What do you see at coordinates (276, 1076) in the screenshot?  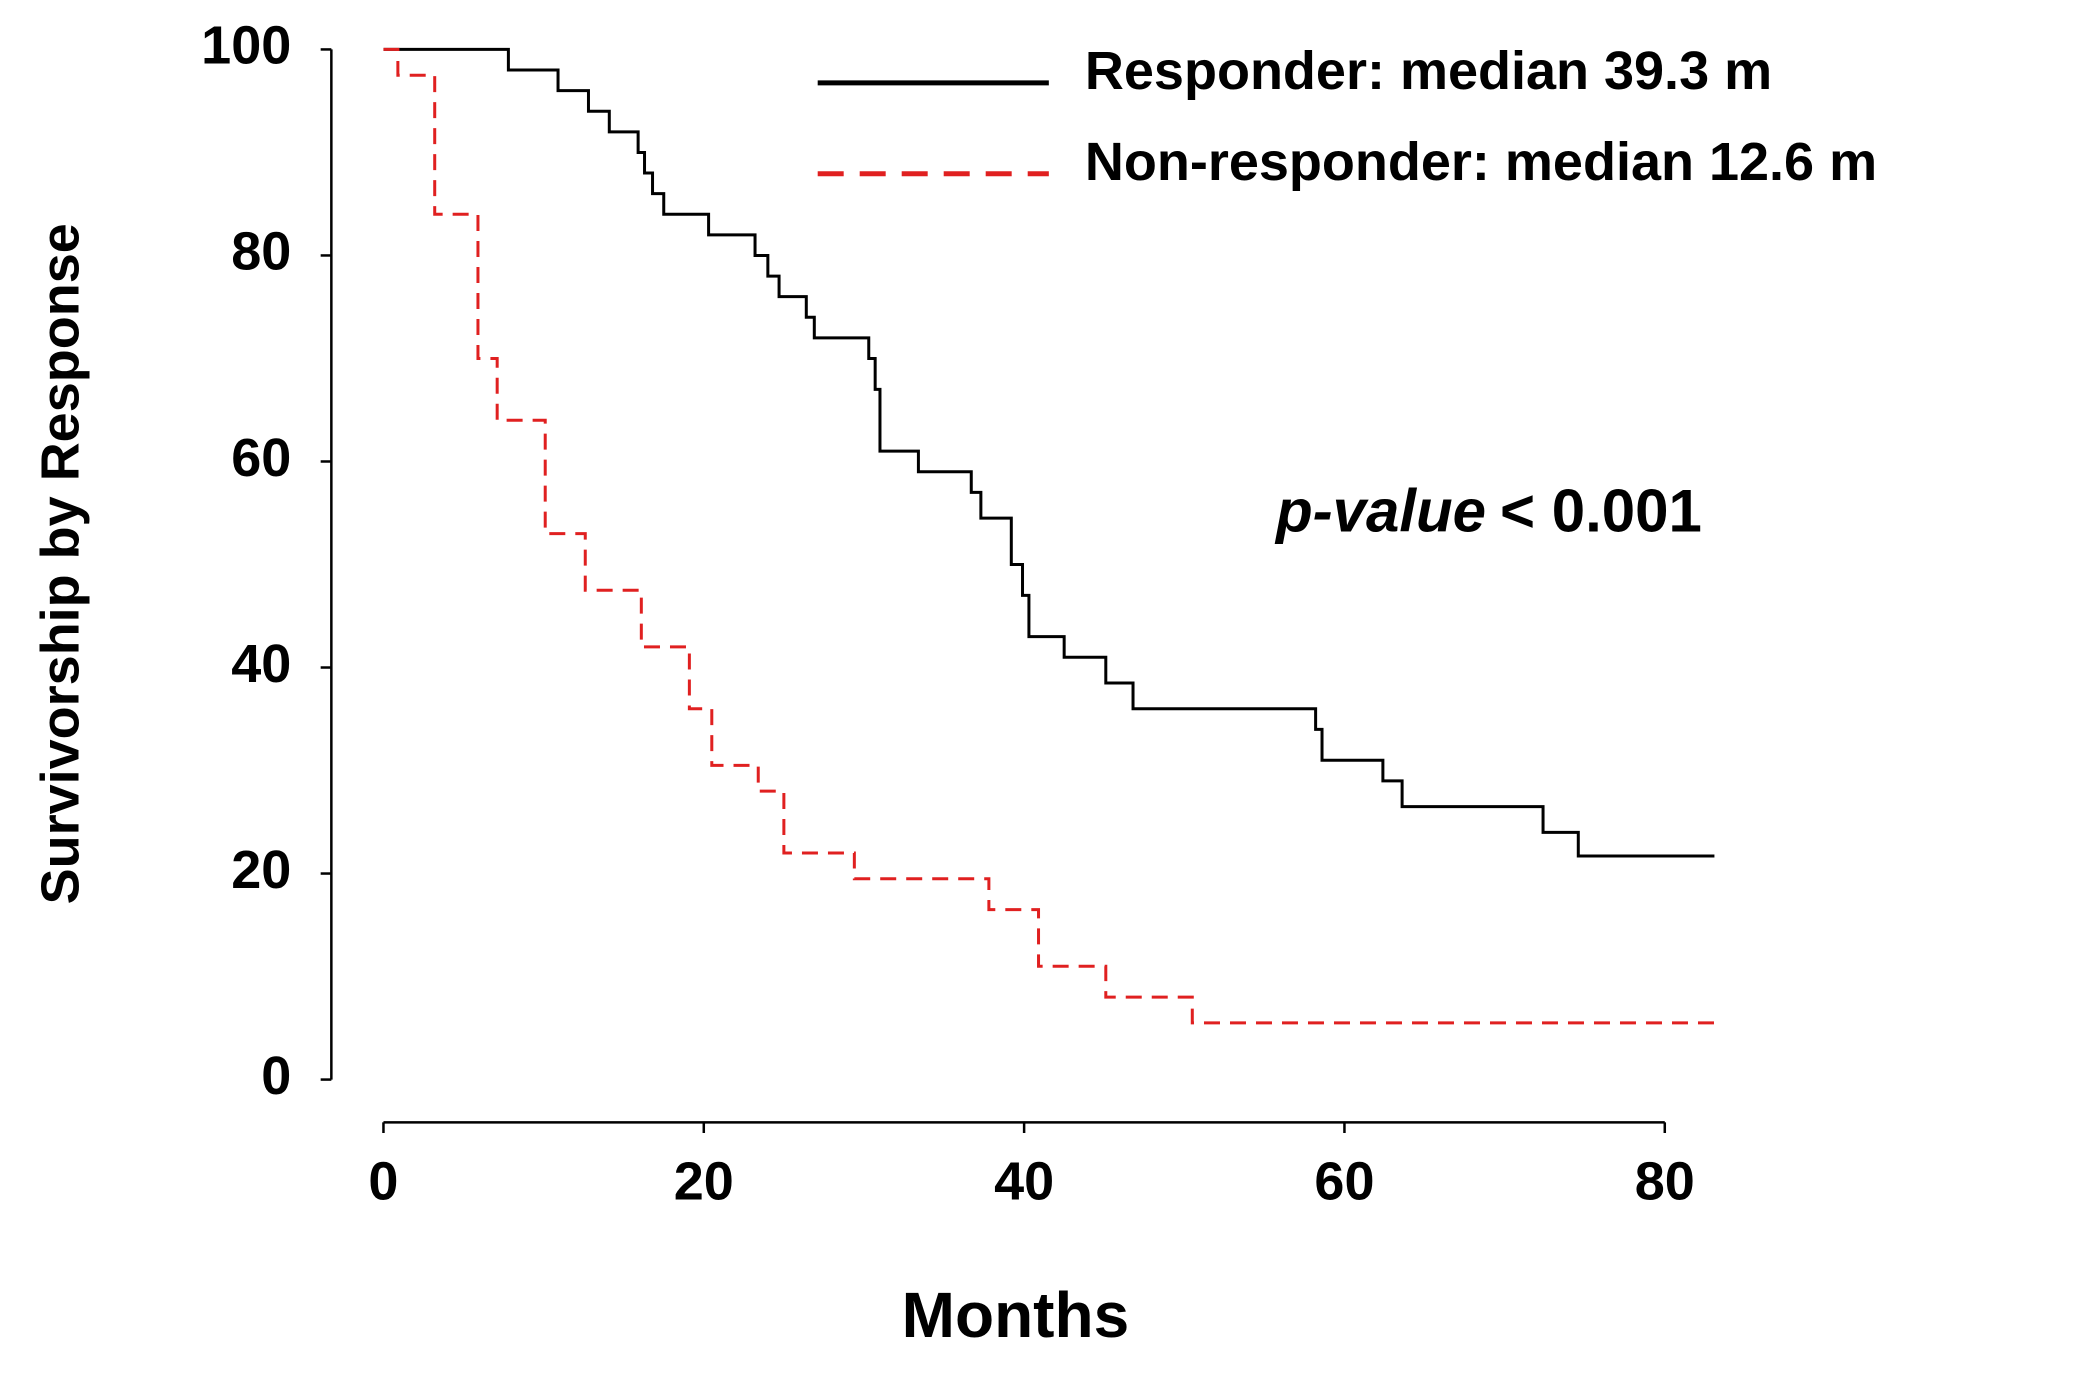 I see `y-tick-label: 0` at bounding box center [276, 1076].